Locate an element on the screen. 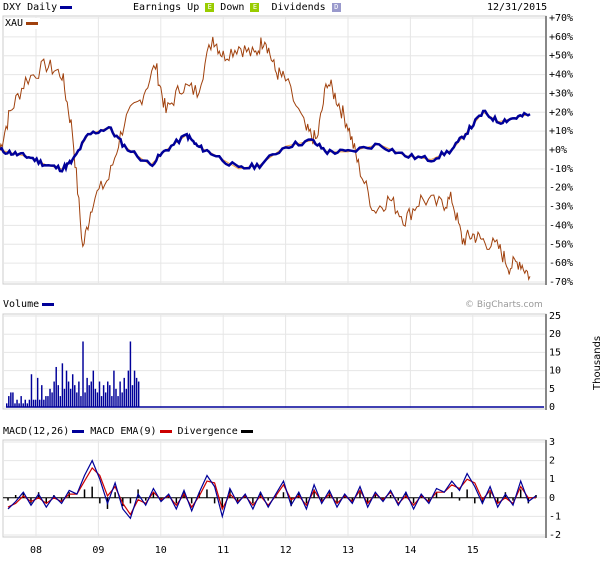 This screenshot has width=614, height=564. earnings-up-icon: E is located at coordinates (210, 7).